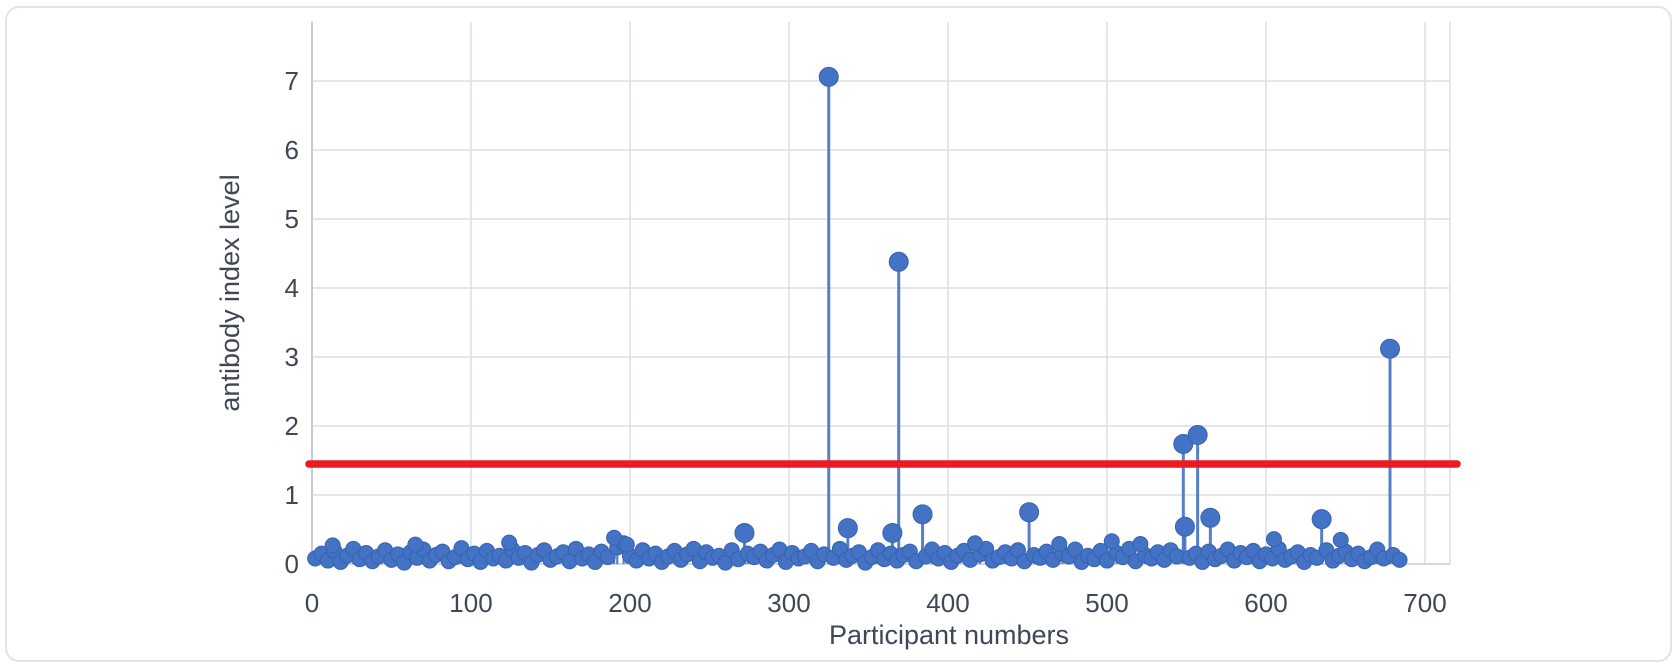  What do you see at coordinates (292, 564) in the screenshot?
I see `y-tick-label: 0` at bounding box center [292, 564].